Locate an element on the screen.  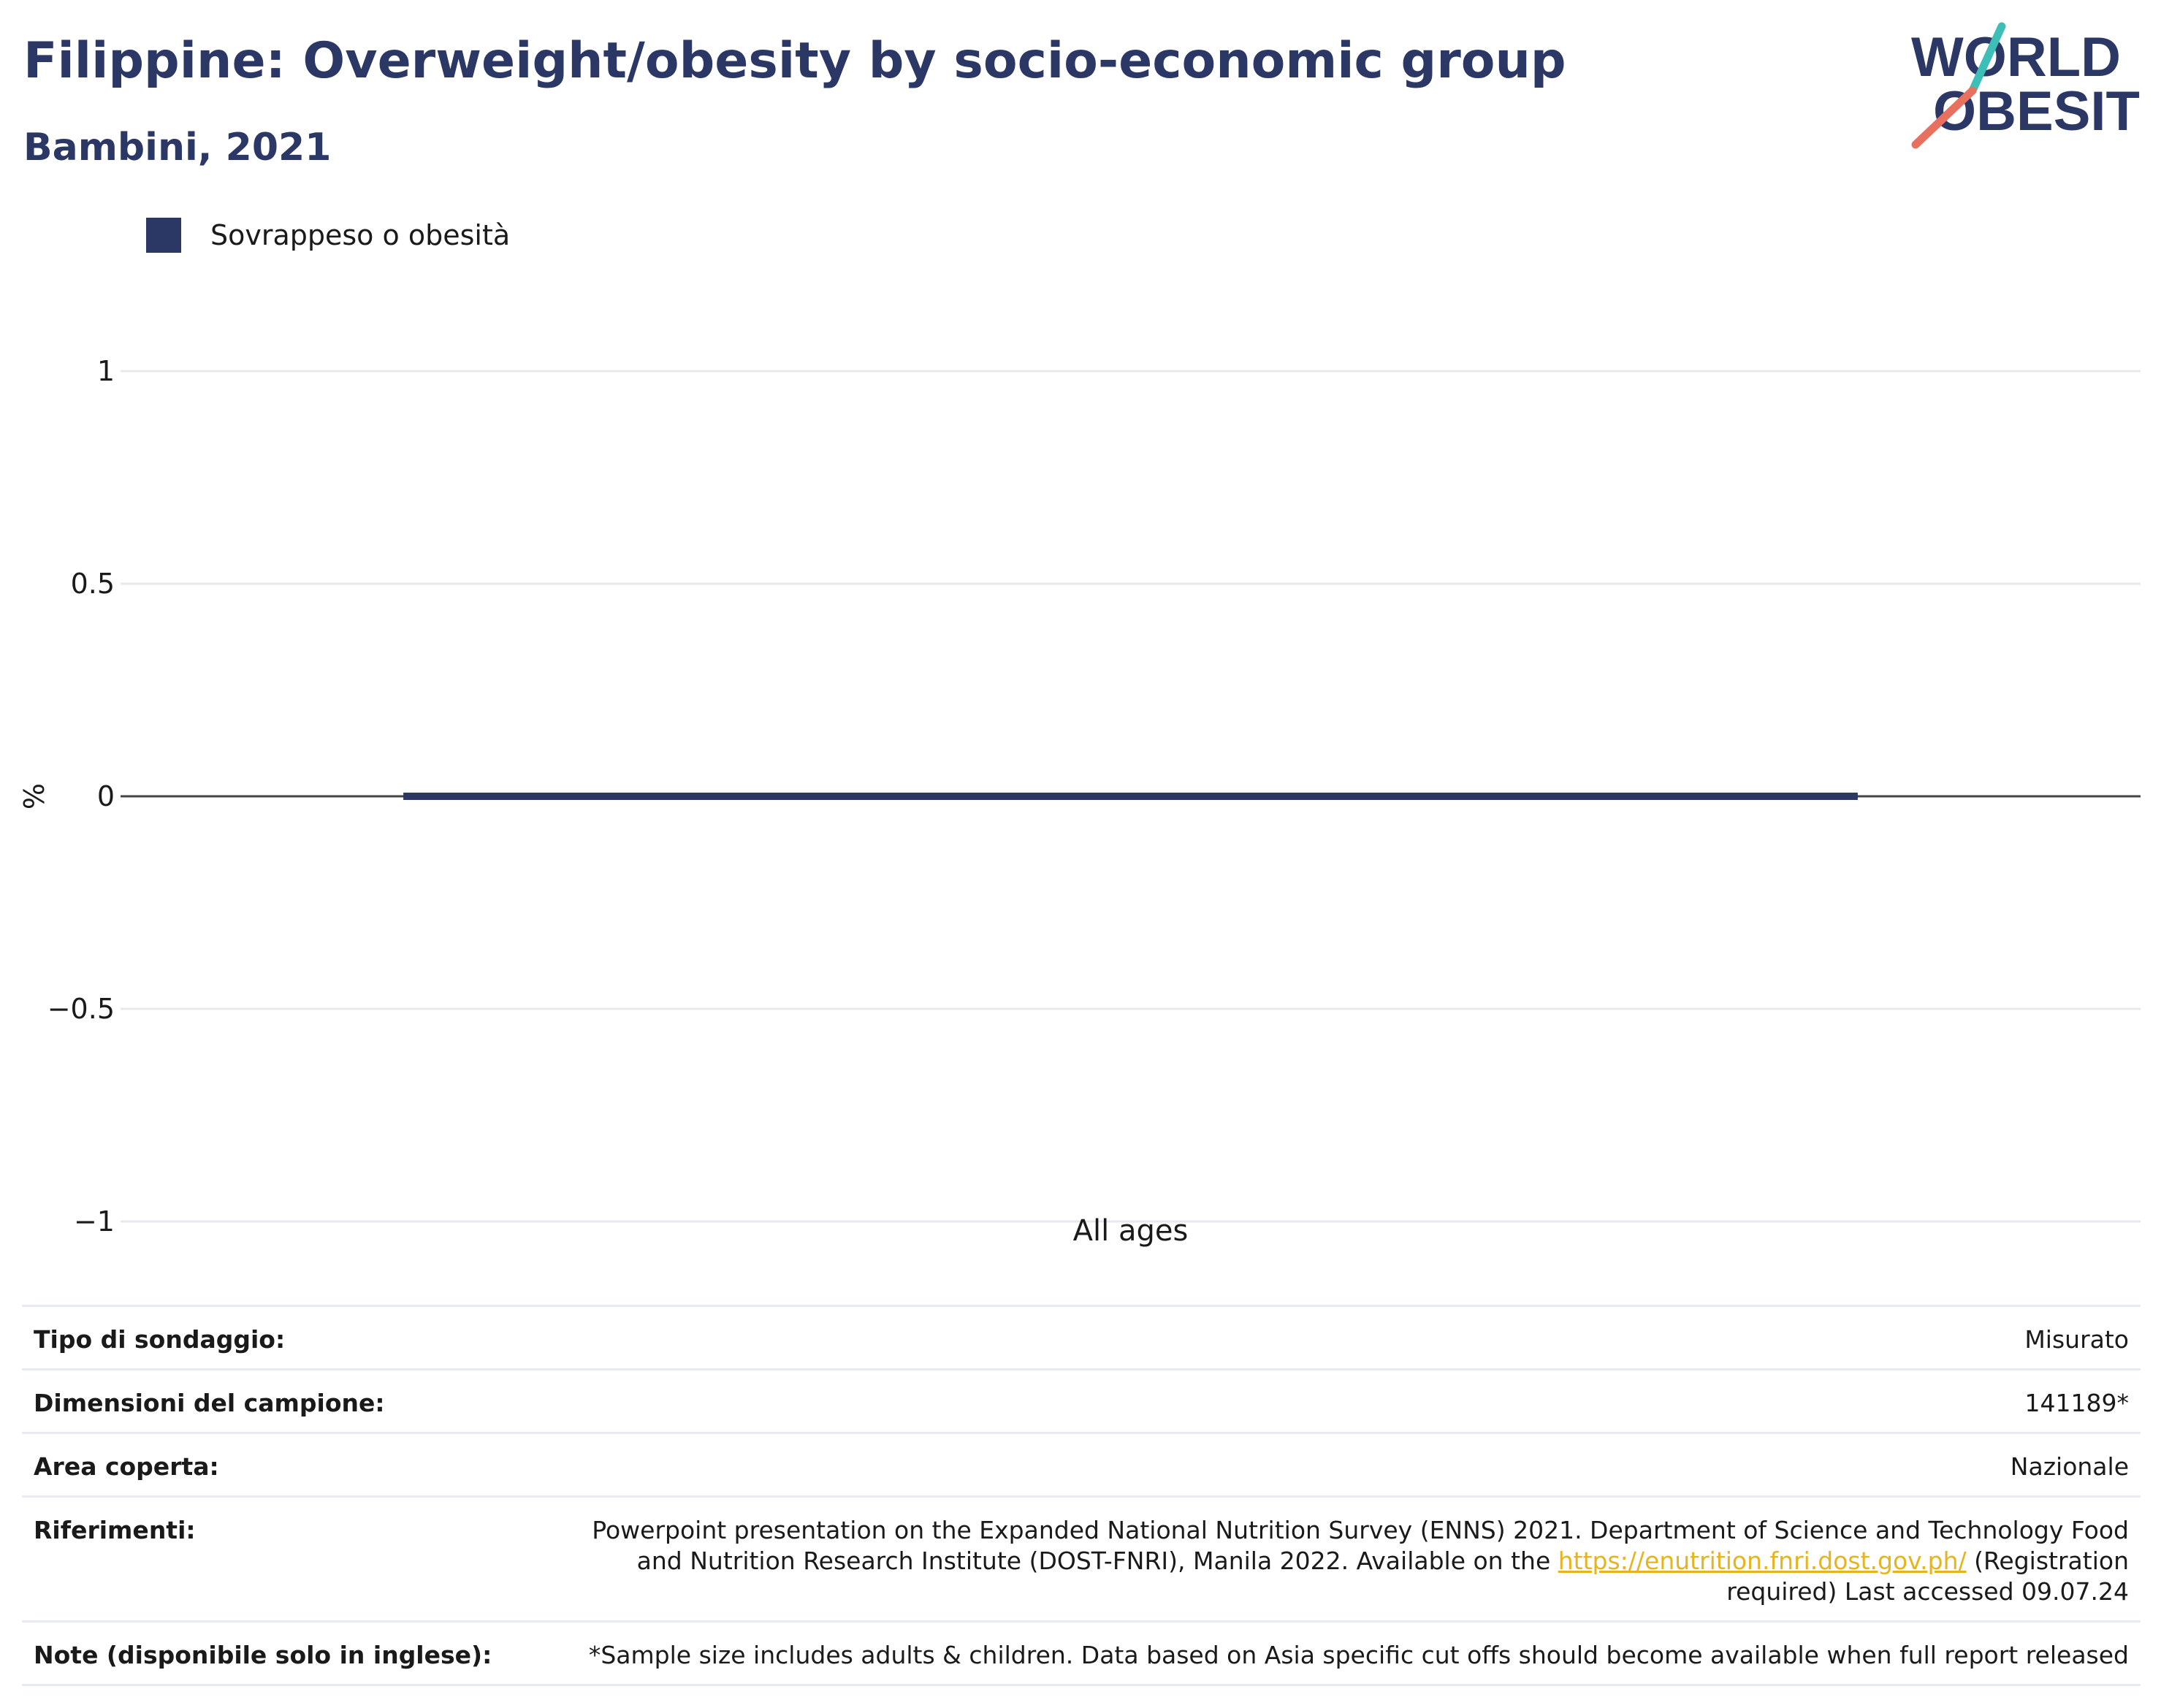
table-row: Area coperta: Nazionale is located at coordinates (1081, 1464).